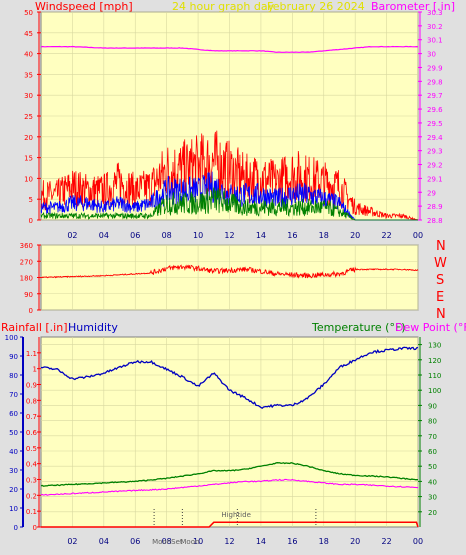  I want to click on y2-tick-label: 30.3, so click(435, 13).